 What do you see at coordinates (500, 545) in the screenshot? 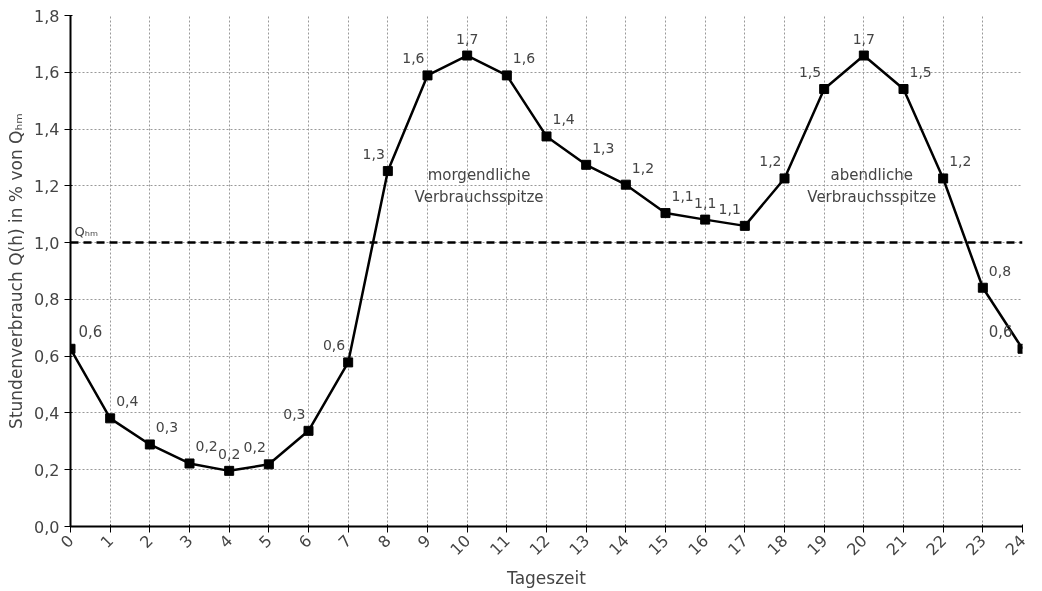
I see `x-tick-label: 11` at bounding box center [500, 545].